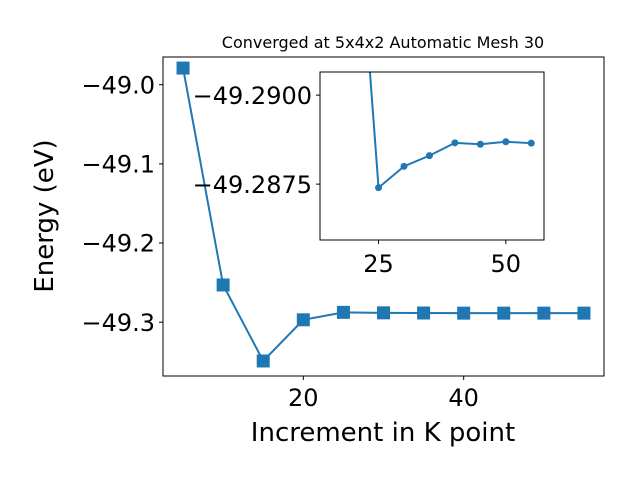 The image size is (640, 480). Describe the element at coordinates (118, 323) in the screenshot. I see `main-y-tick-label: −49.3` at that location.